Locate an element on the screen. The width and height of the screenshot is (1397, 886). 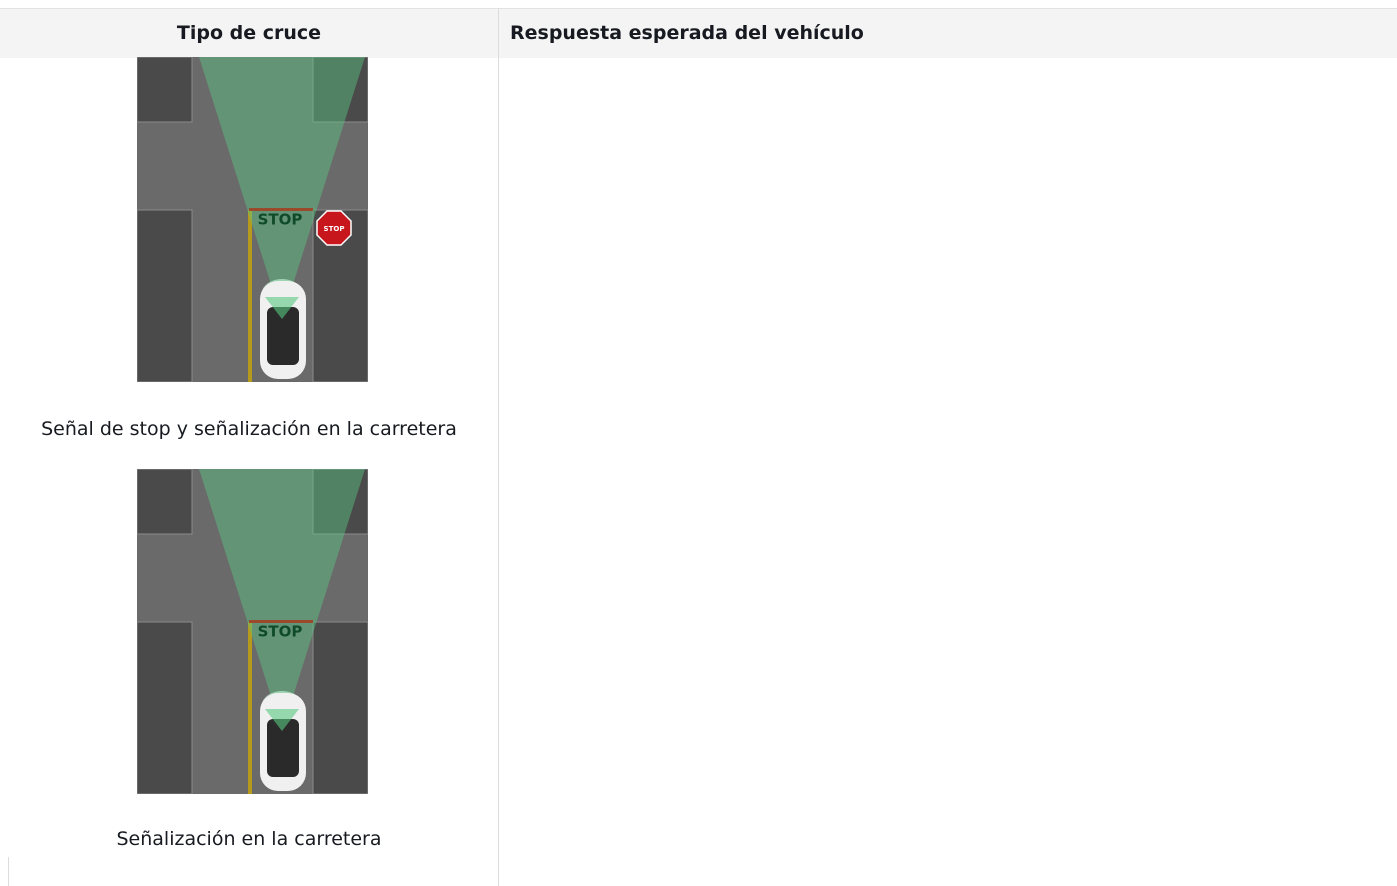
header-cell: Respuesta esperada del vehículo is located at coordinates (687, 33).